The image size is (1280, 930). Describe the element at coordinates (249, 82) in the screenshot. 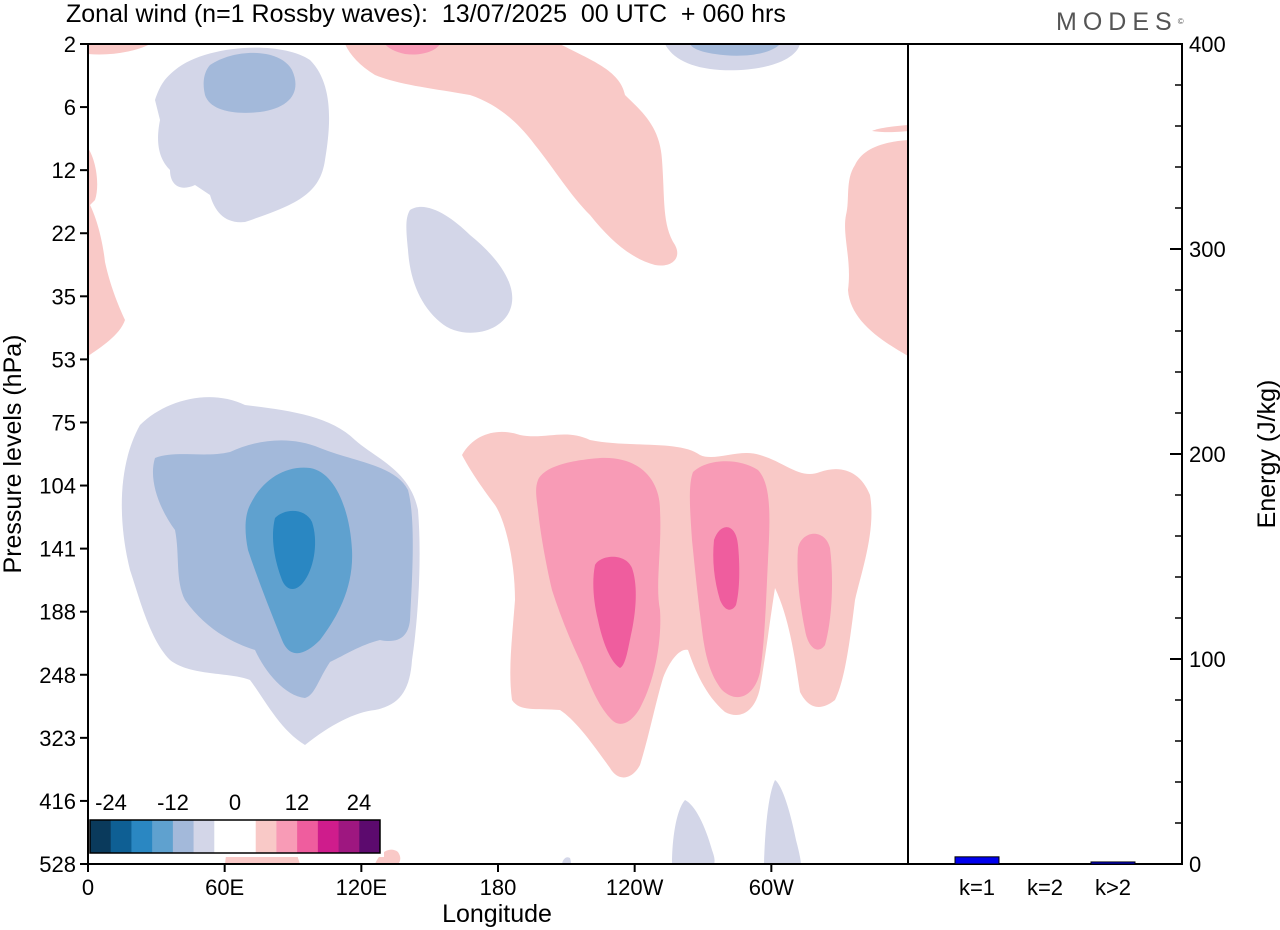

I see `contour-neg-upper-inner` at that location.